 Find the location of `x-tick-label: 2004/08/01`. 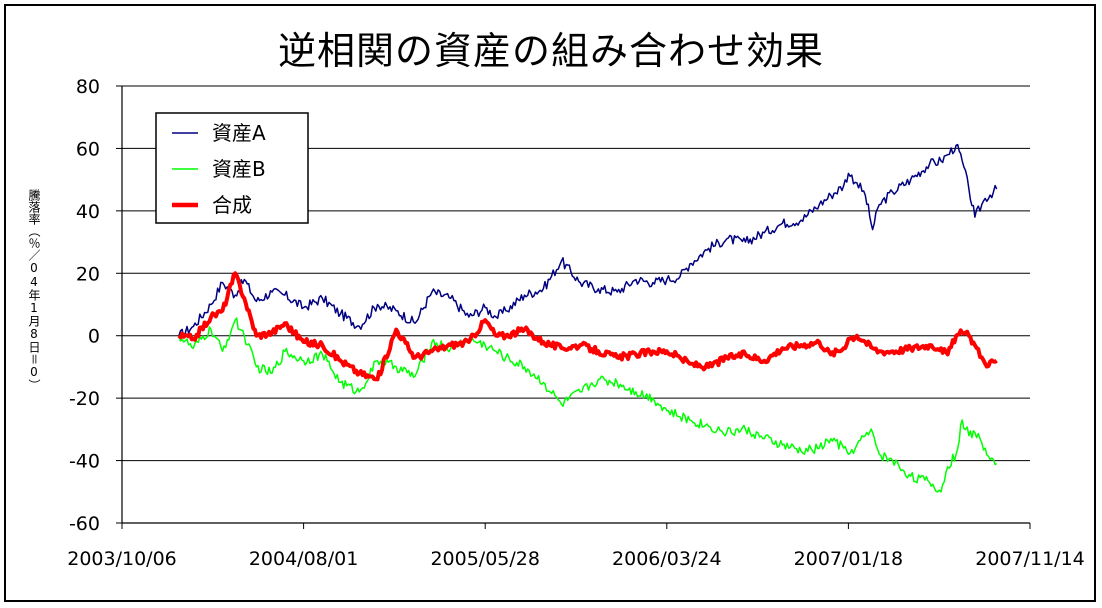

x-tick-label: 2004/08/01 is located at coordinates (304, 559).